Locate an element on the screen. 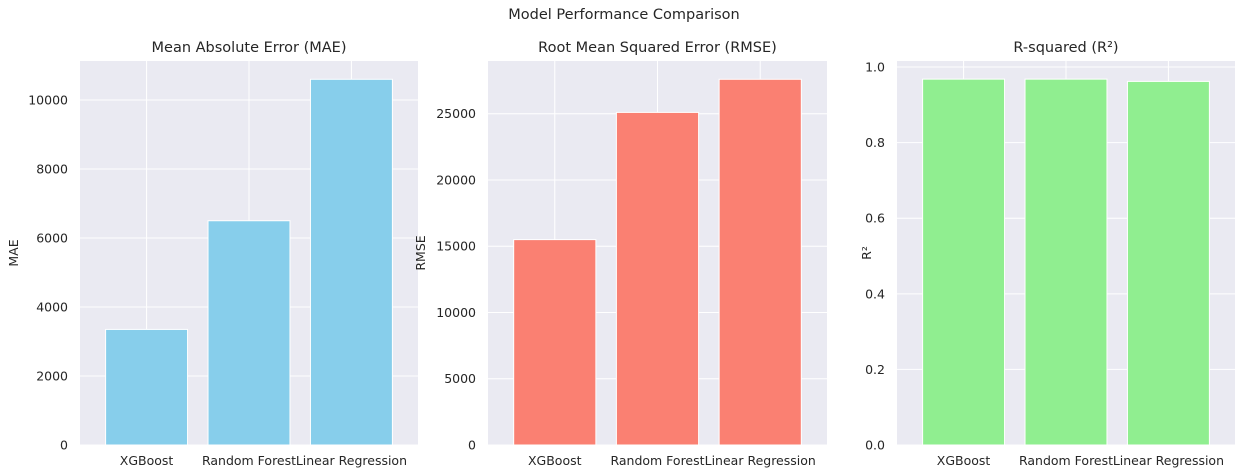 This screenshot has height=476, width=1248. y-tick-label: 0.8 is located at coordinates (875, 142).